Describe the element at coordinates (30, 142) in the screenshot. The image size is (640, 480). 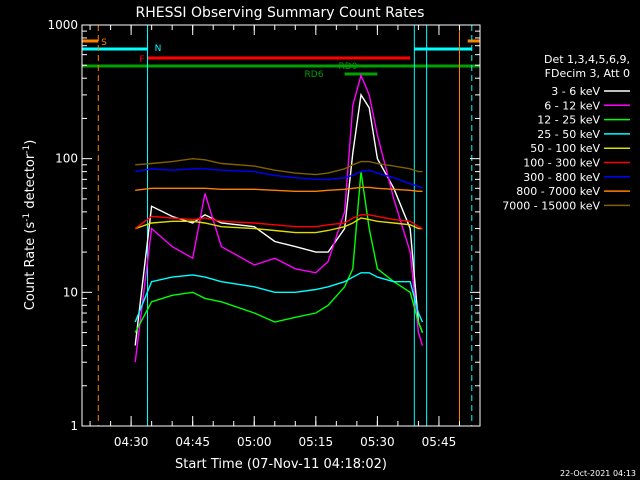
I see `y-axis-label-end: )` at that location.